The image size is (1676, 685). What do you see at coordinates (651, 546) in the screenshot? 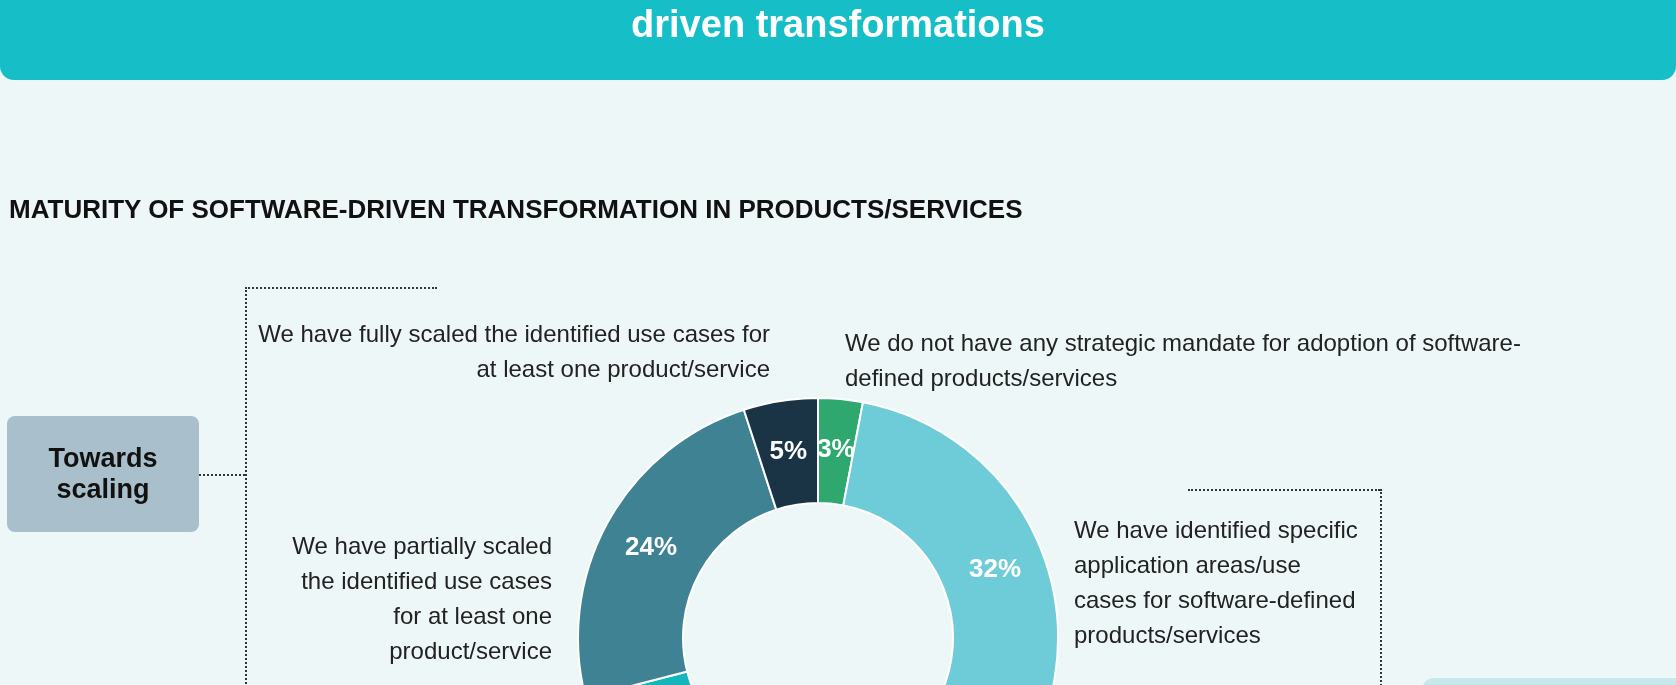
I see `data-label: 24%` at bounding box center [651, 546].